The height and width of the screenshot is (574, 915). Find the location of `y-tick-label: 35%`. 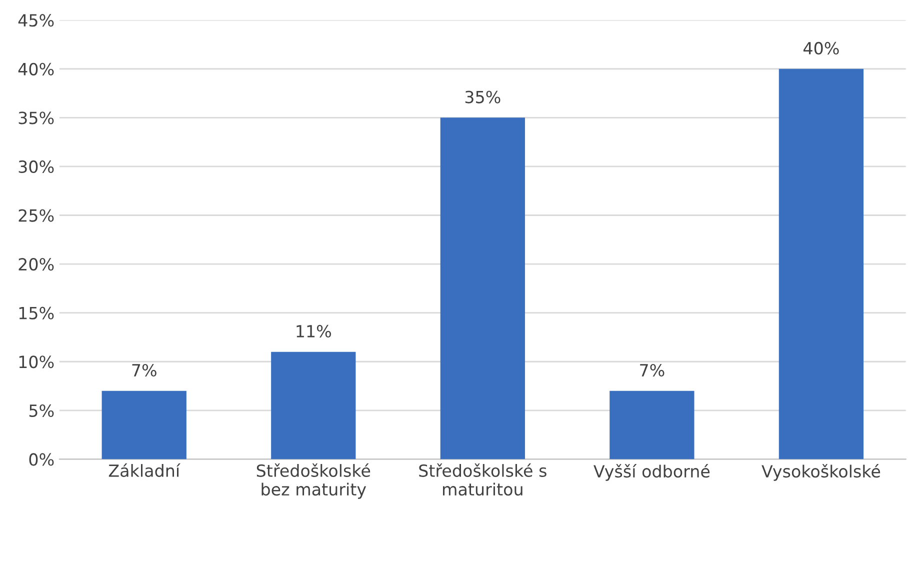

y-tick-label: 35% is located at coordinates (36, 118).